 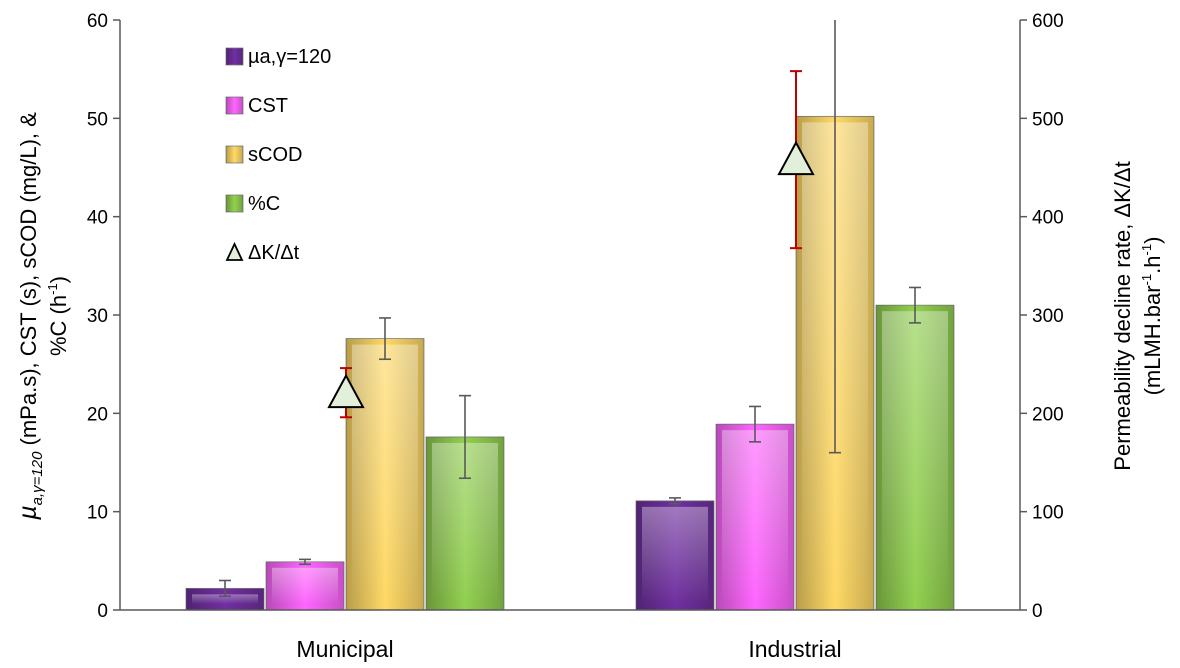 I want to click on bar-pct-c-municipal, so click(x=465, y=523).